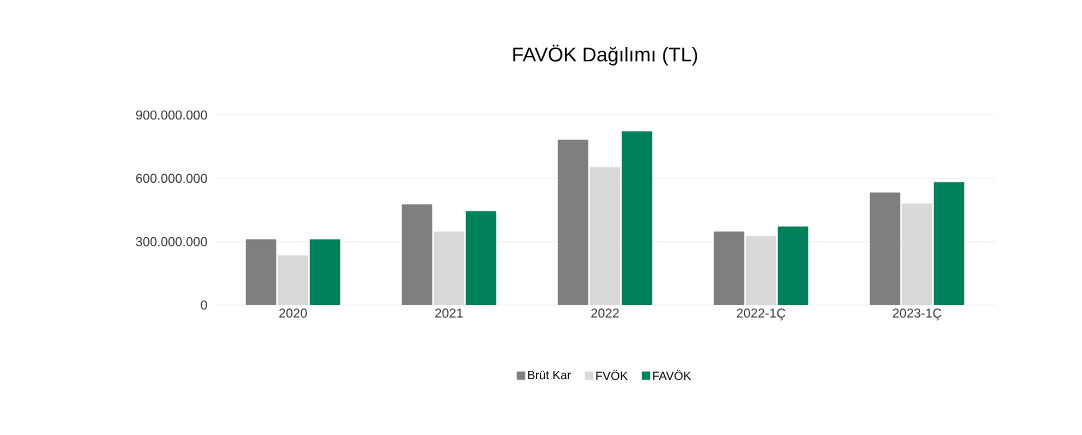  Describe the element at coordinates (171, 115) in the screenshot. I see `y-tick-label: 900.000.000` at that location.